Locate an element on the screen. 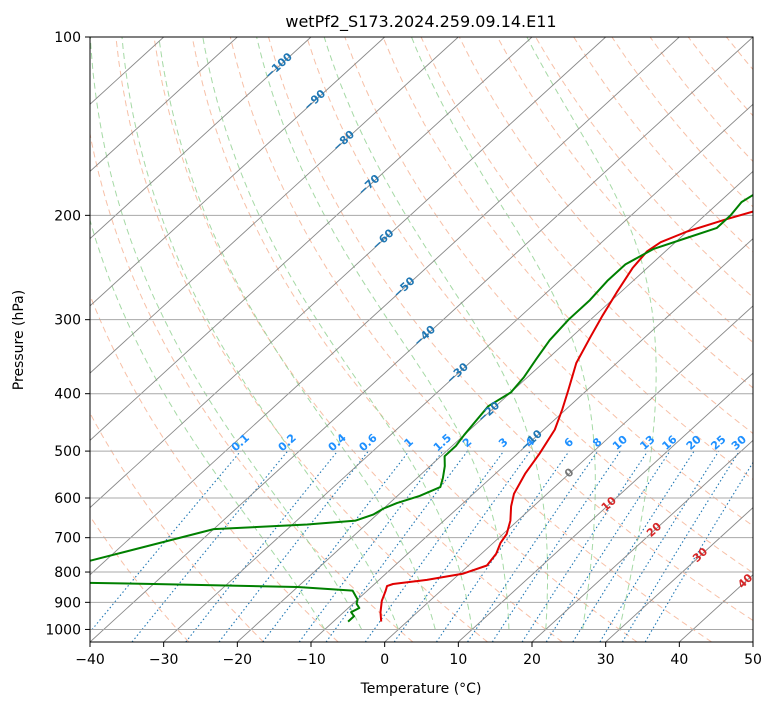 This screenshot has width=775, height=713. y-tick-label: 1000 is located at coordinates (63, 630).